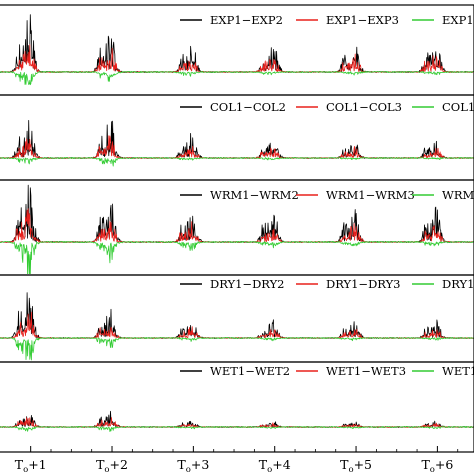  I want to click on x-tick-label: To+1, so click(31, 465).